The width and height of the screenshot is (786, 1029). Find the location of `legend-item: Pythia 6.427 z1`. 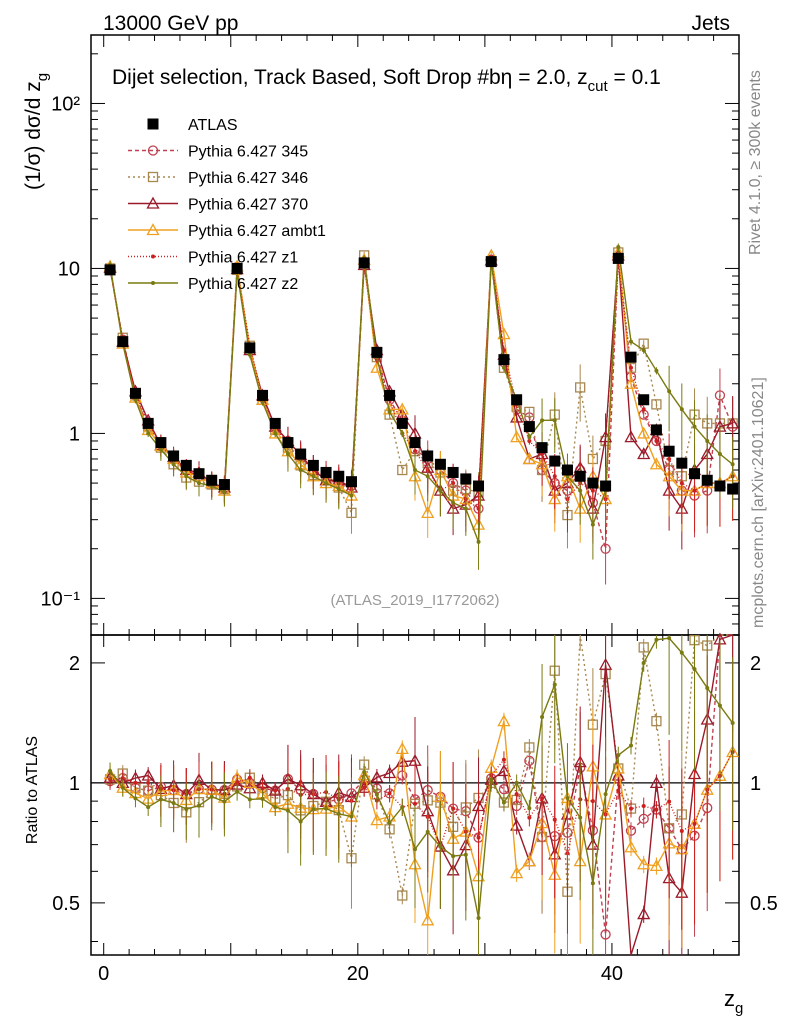

legend-item: Pythia 6.427 z1 is located at coordinates (213, 258).